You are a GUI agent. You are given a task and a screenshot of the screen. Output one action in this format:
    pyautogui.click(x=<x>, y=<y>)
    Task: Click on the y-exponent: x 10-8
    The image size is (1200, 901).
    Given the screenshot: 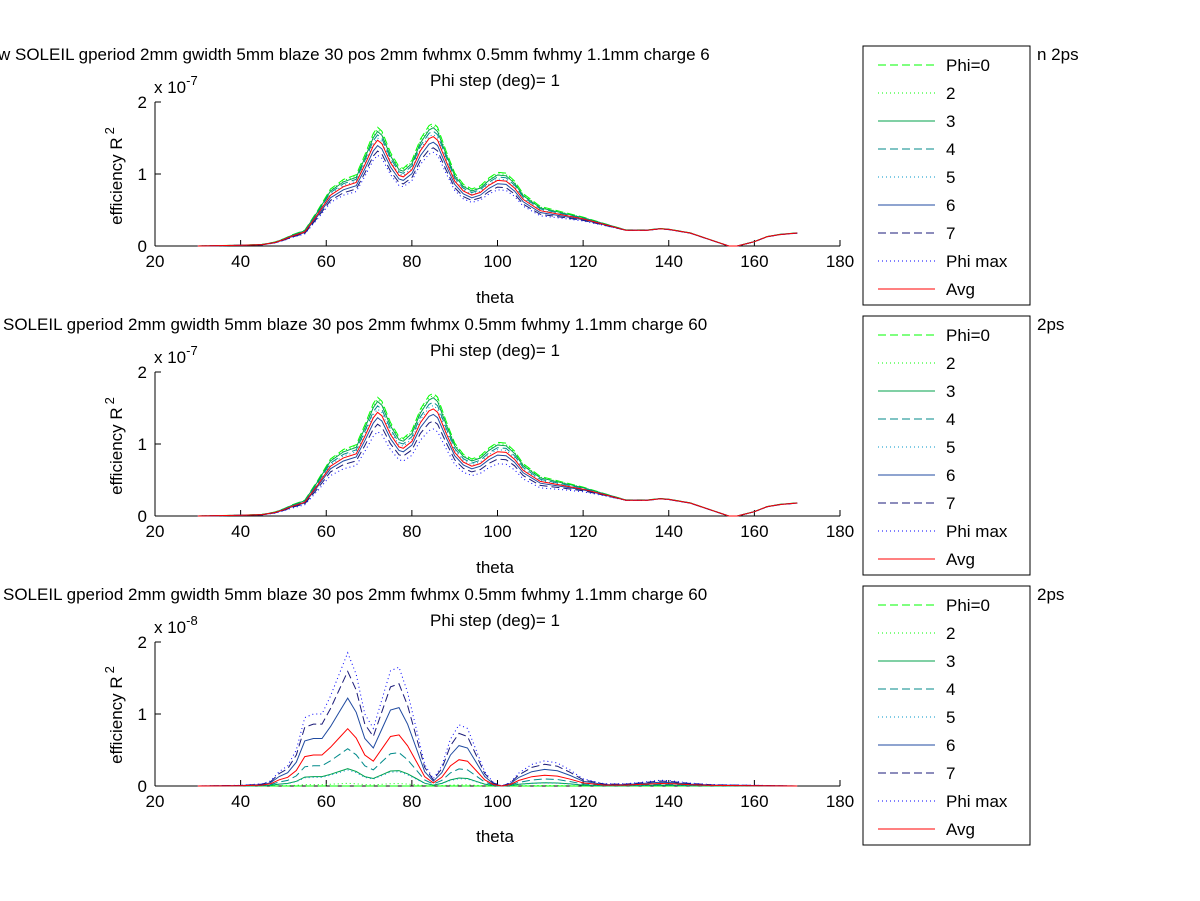 What is the action you would take?
    pyautogui.click(x=176, y=625)
    